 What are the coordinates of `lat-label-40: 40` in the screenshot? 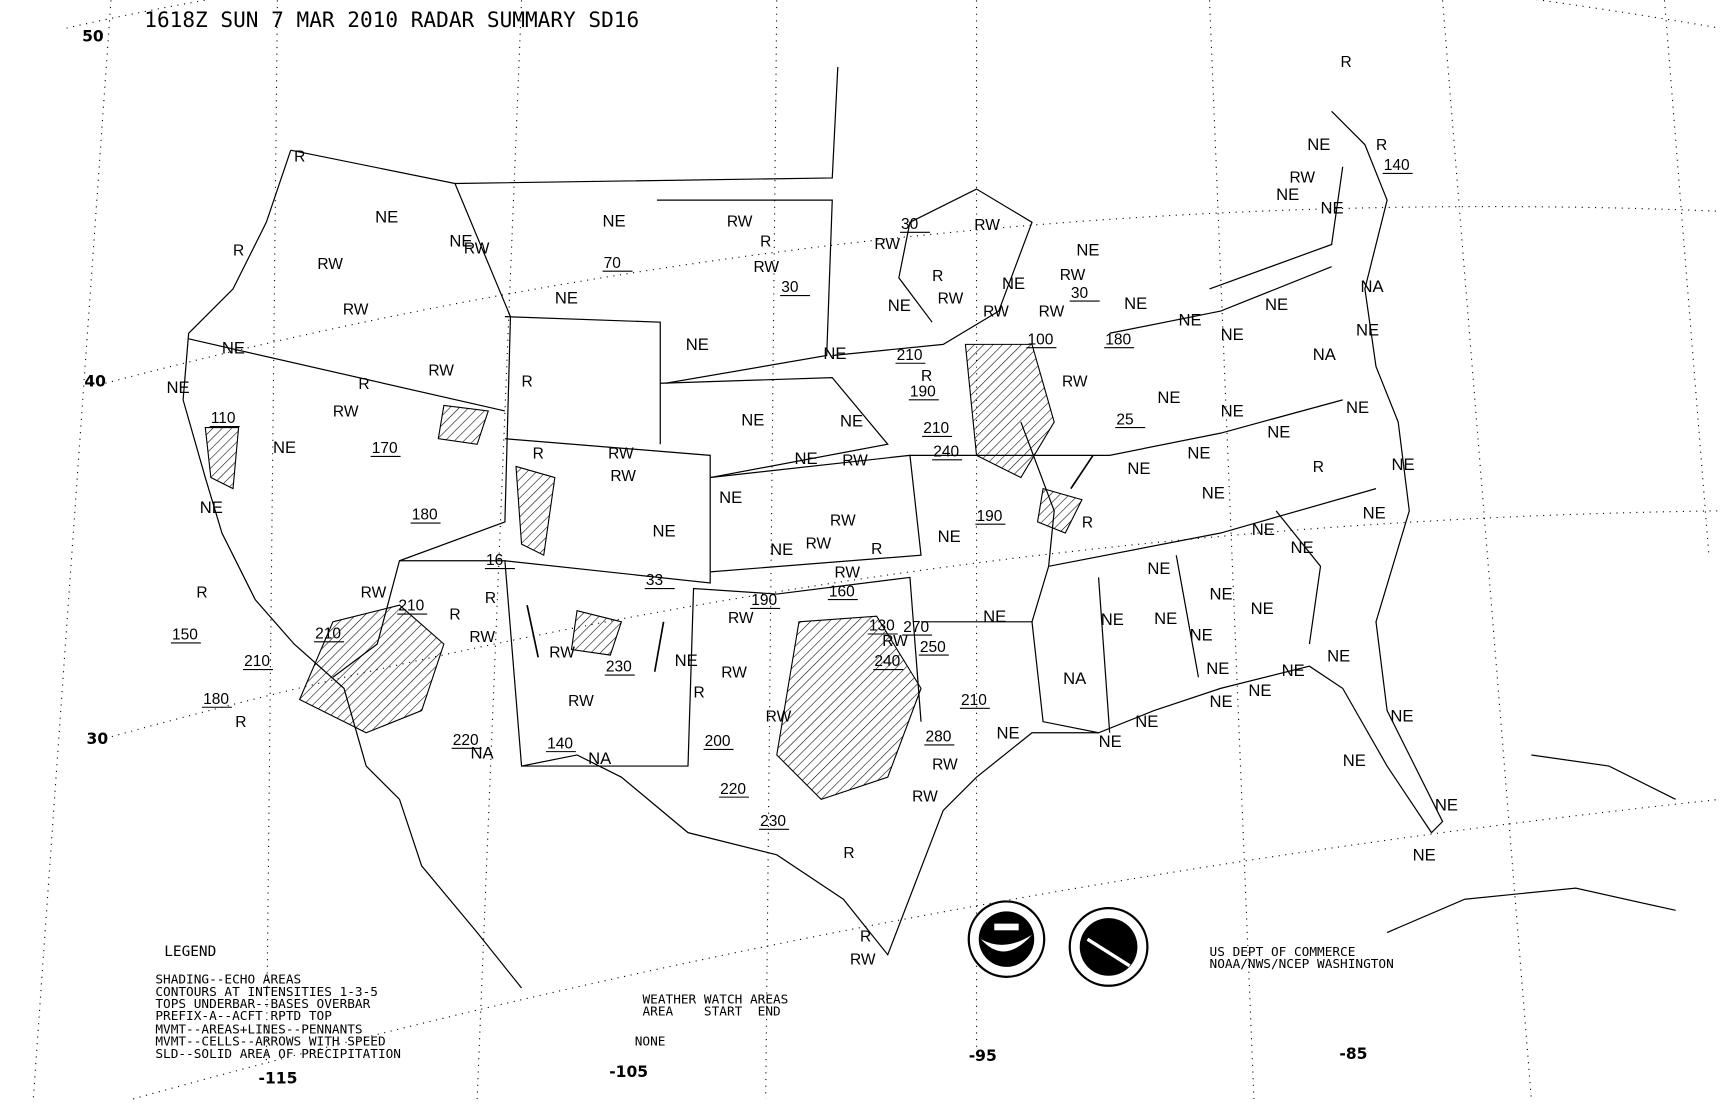 It's located at (95, 382).